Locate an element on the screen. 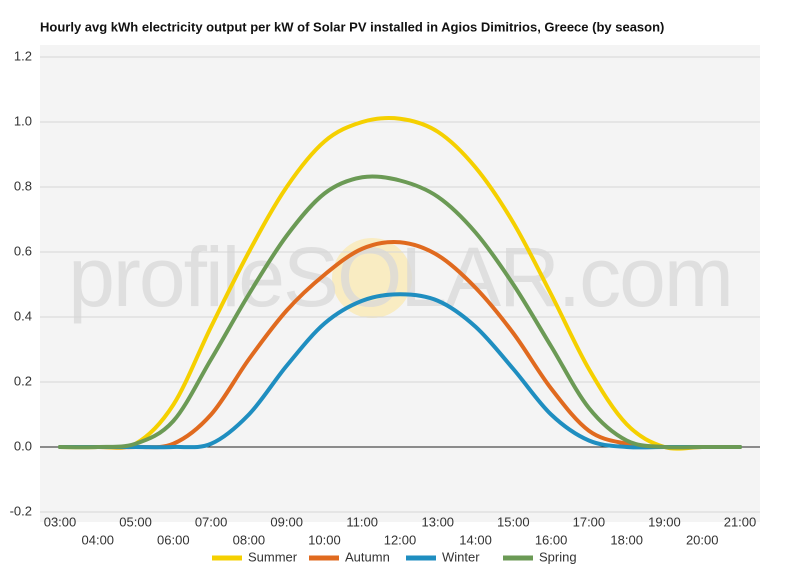 The image size is (800, 570). x-tick-label: 06:00 is located at coordinates (173, 539).